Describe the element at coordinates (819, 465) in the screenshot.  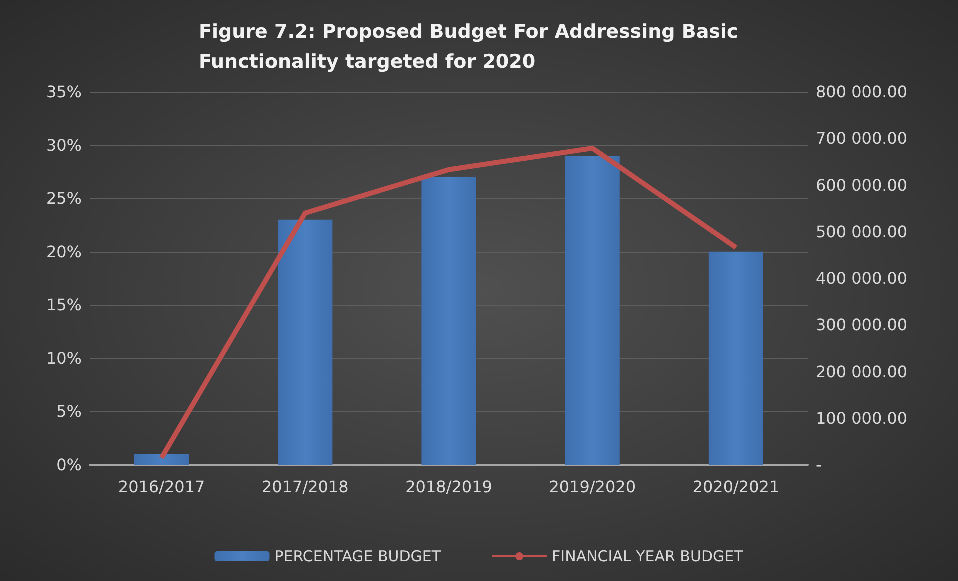
I see `y2-tick-label: -` at that location.